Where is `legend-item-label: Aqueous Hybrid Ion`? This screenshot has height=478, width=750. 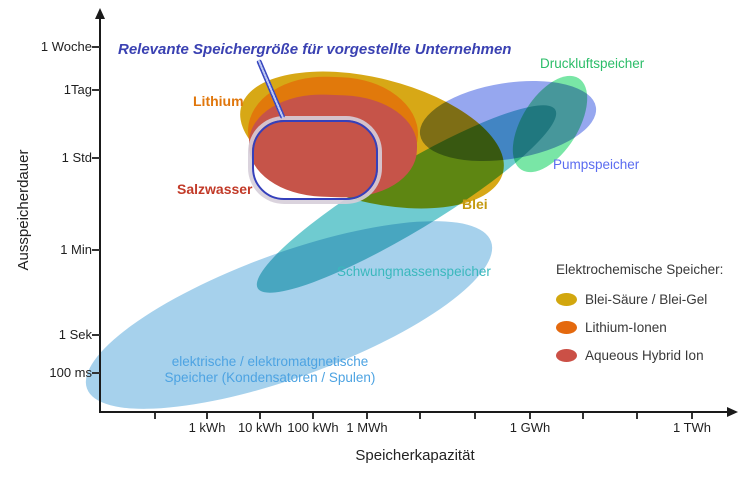
legend-item-label: Aqueous Hybrid Ion is located at coordinates (644, 355).